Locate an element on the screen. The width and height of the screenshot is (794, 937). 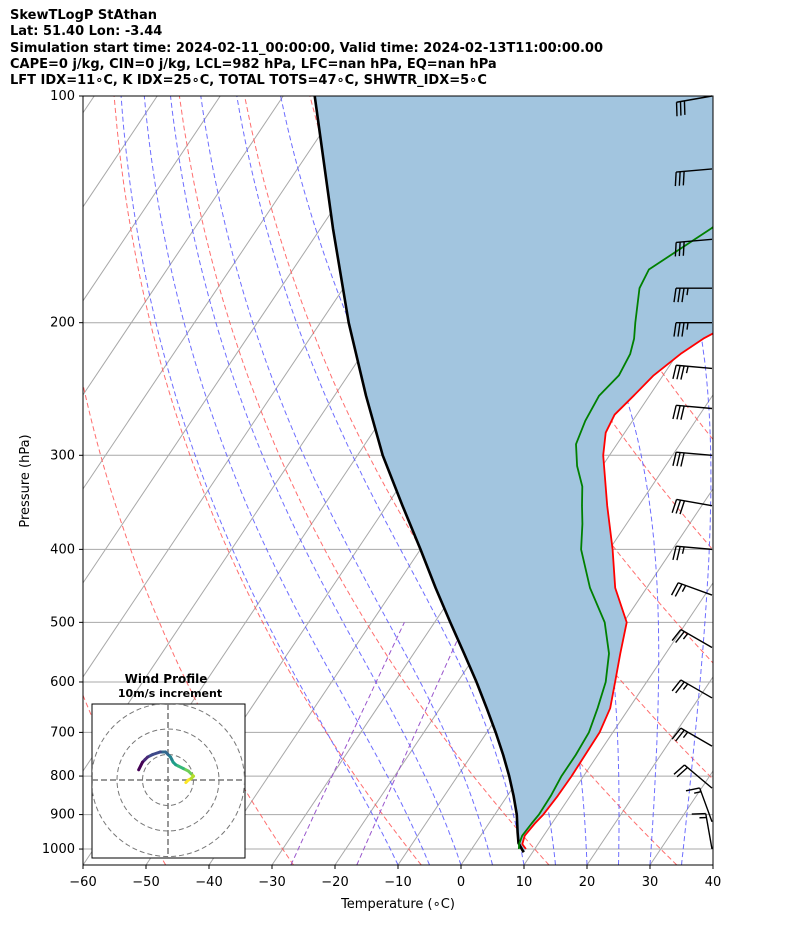
y-tick-label: 700 is located at coordinates (62, 732).